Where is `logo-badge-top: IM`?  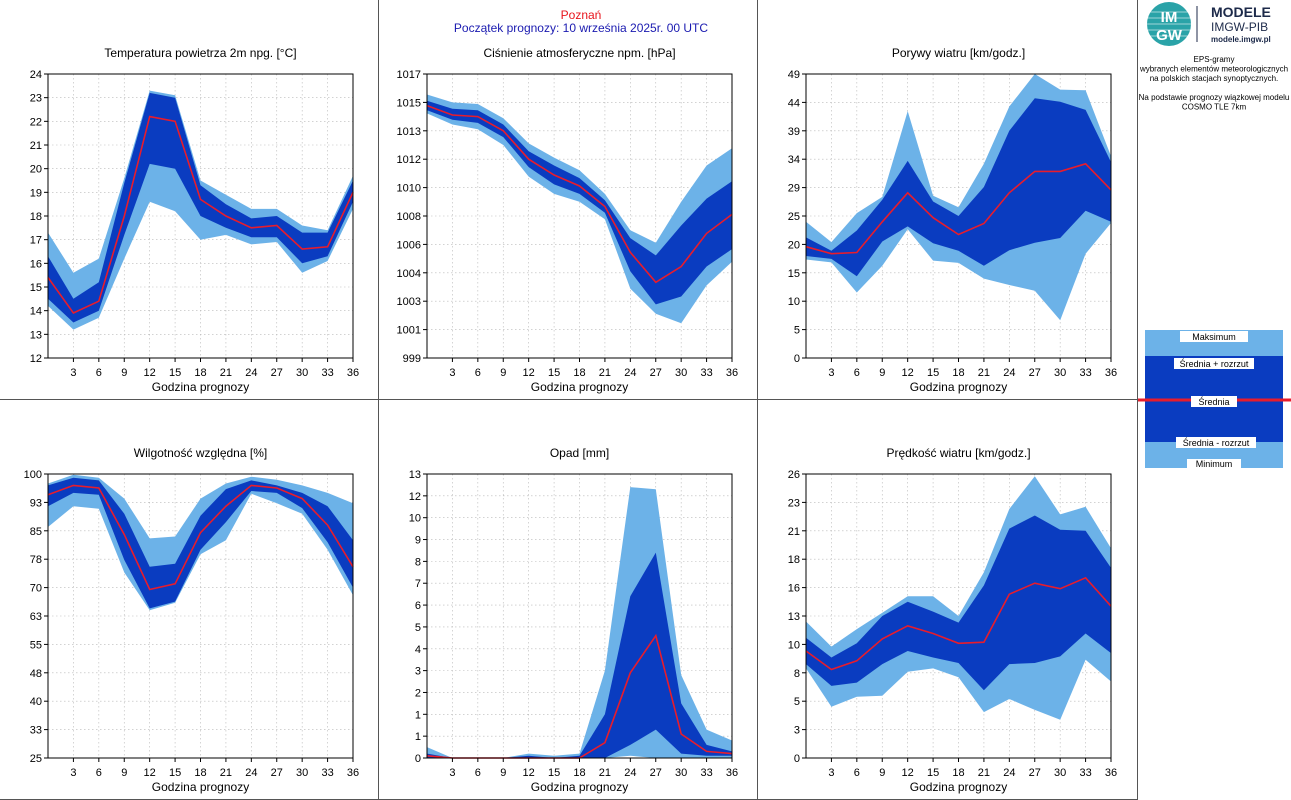
logo-badge-top: IM is located at coordinates (1169, 17).